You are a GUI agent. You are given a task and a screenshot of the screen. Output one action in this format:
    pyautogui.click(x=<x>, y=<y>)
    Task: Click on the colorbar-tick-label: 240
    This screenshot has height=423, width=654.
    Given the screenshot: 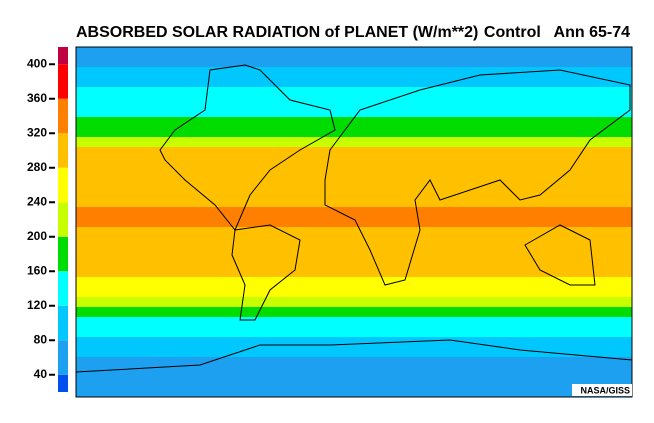 What is the action you would take?
    pyautogui.click(x=37, y=201)
    